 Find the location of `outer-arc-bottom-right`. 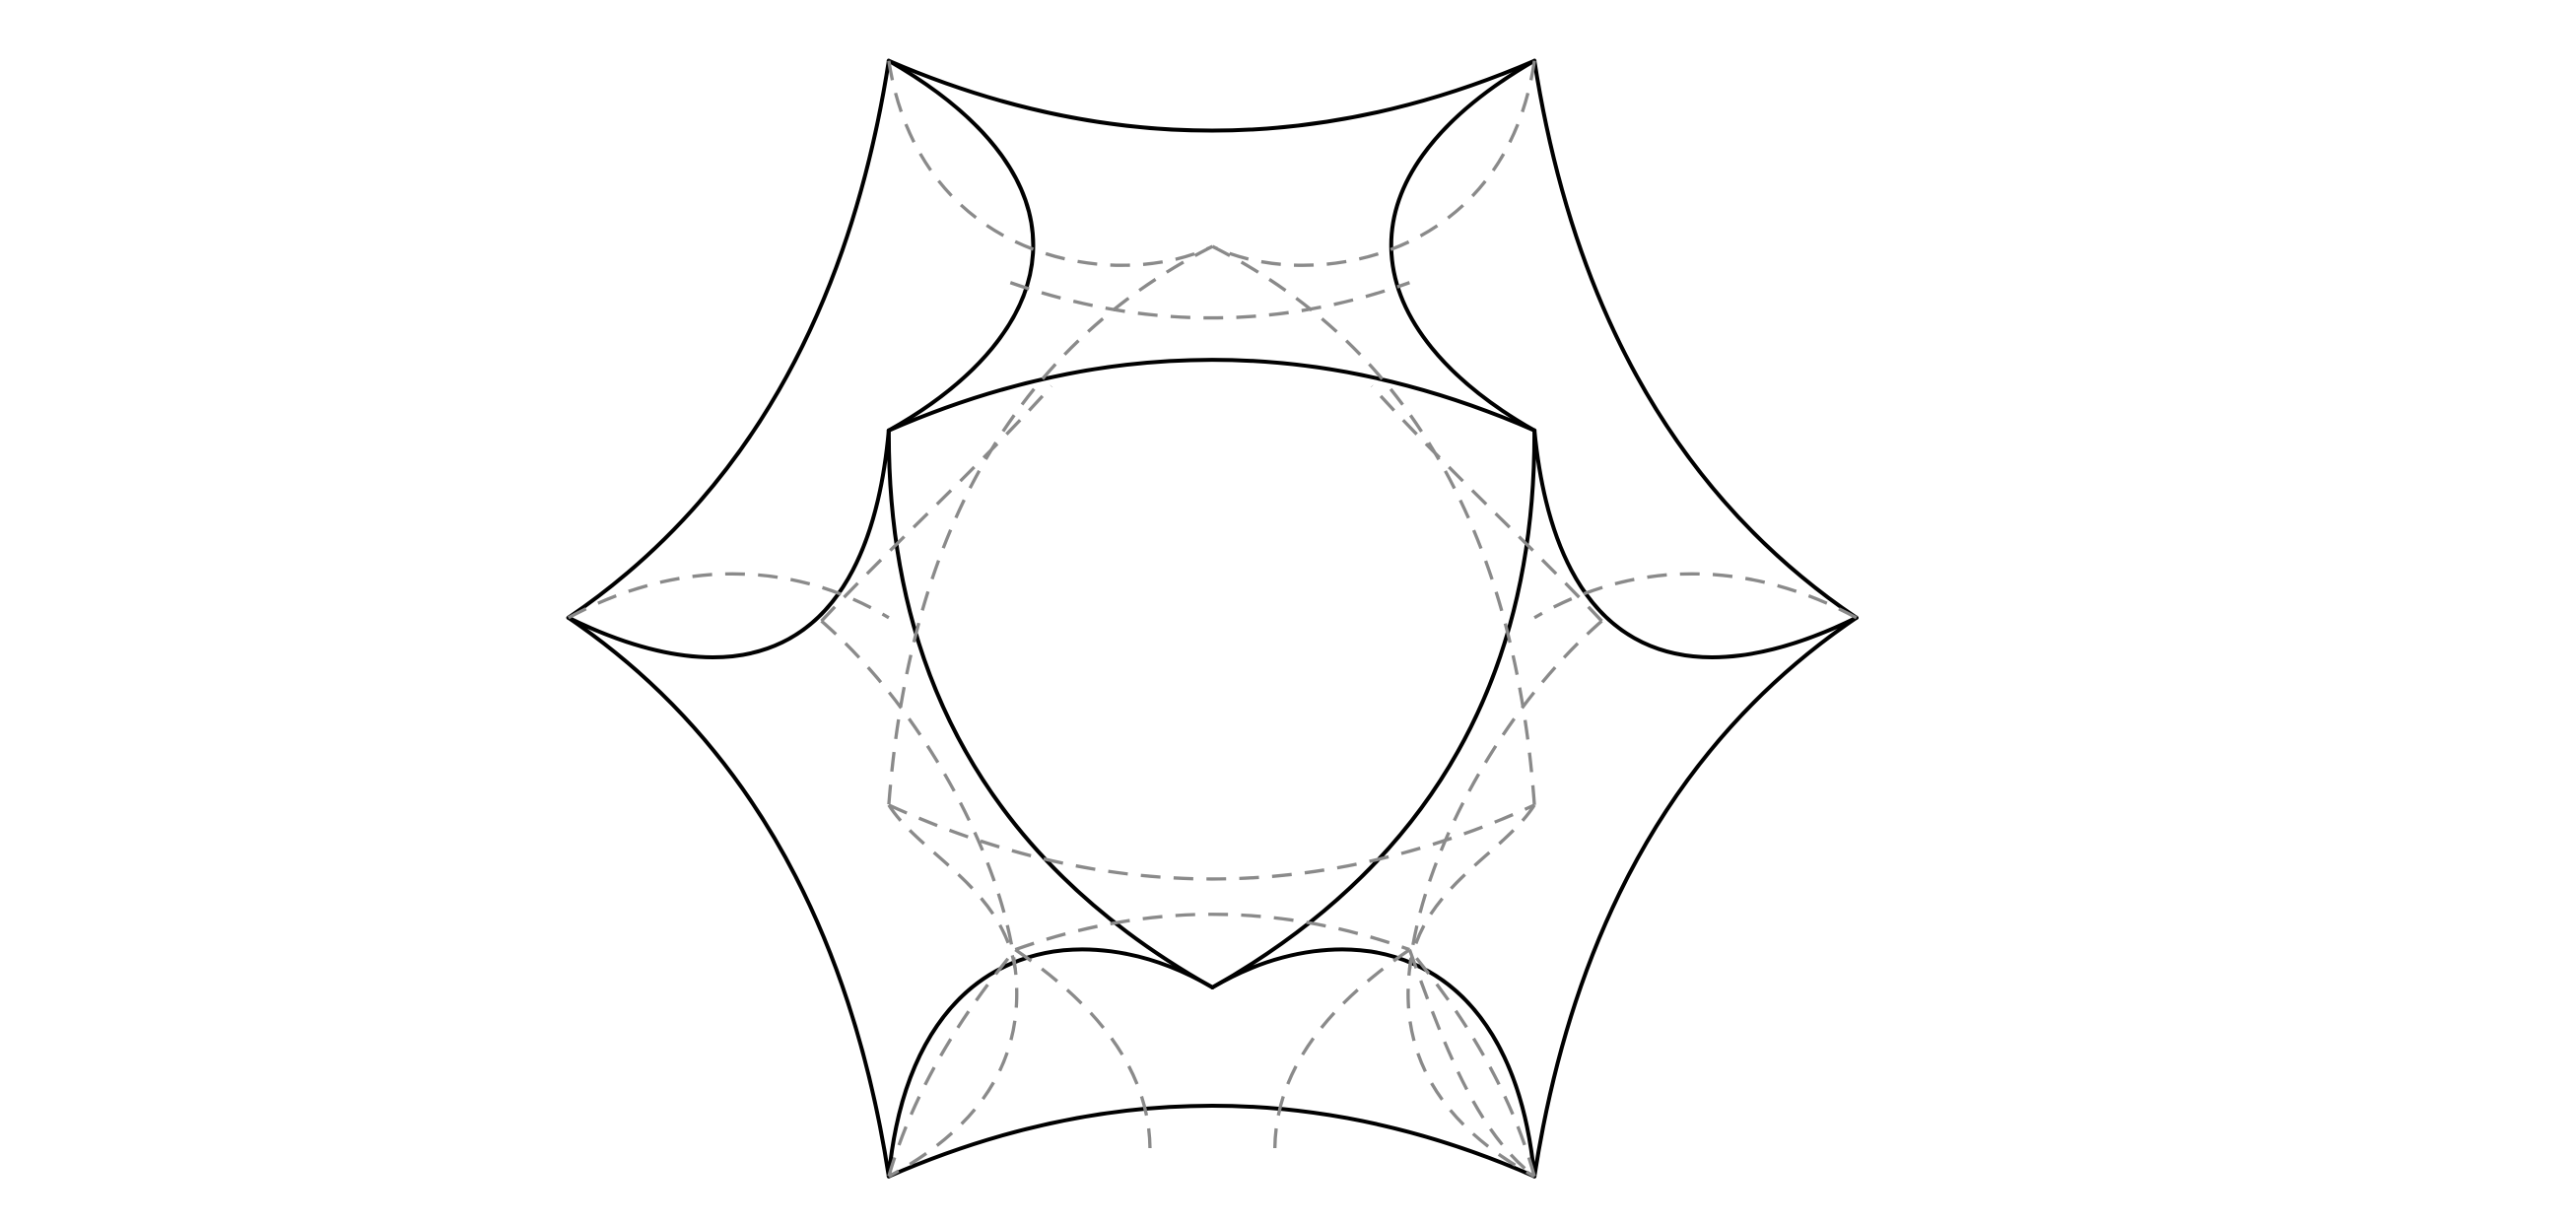

outer-arc-bottom-right is located at coordinates (1695, 897).